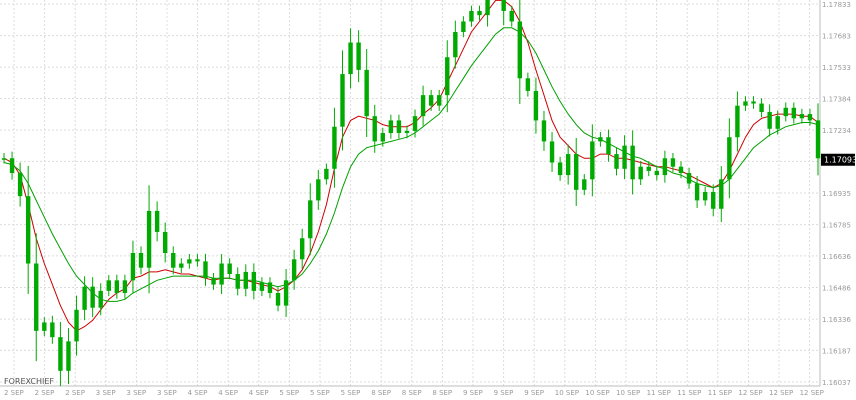  I want to click on y-tick-label: 1.17384, so click(836, 100).